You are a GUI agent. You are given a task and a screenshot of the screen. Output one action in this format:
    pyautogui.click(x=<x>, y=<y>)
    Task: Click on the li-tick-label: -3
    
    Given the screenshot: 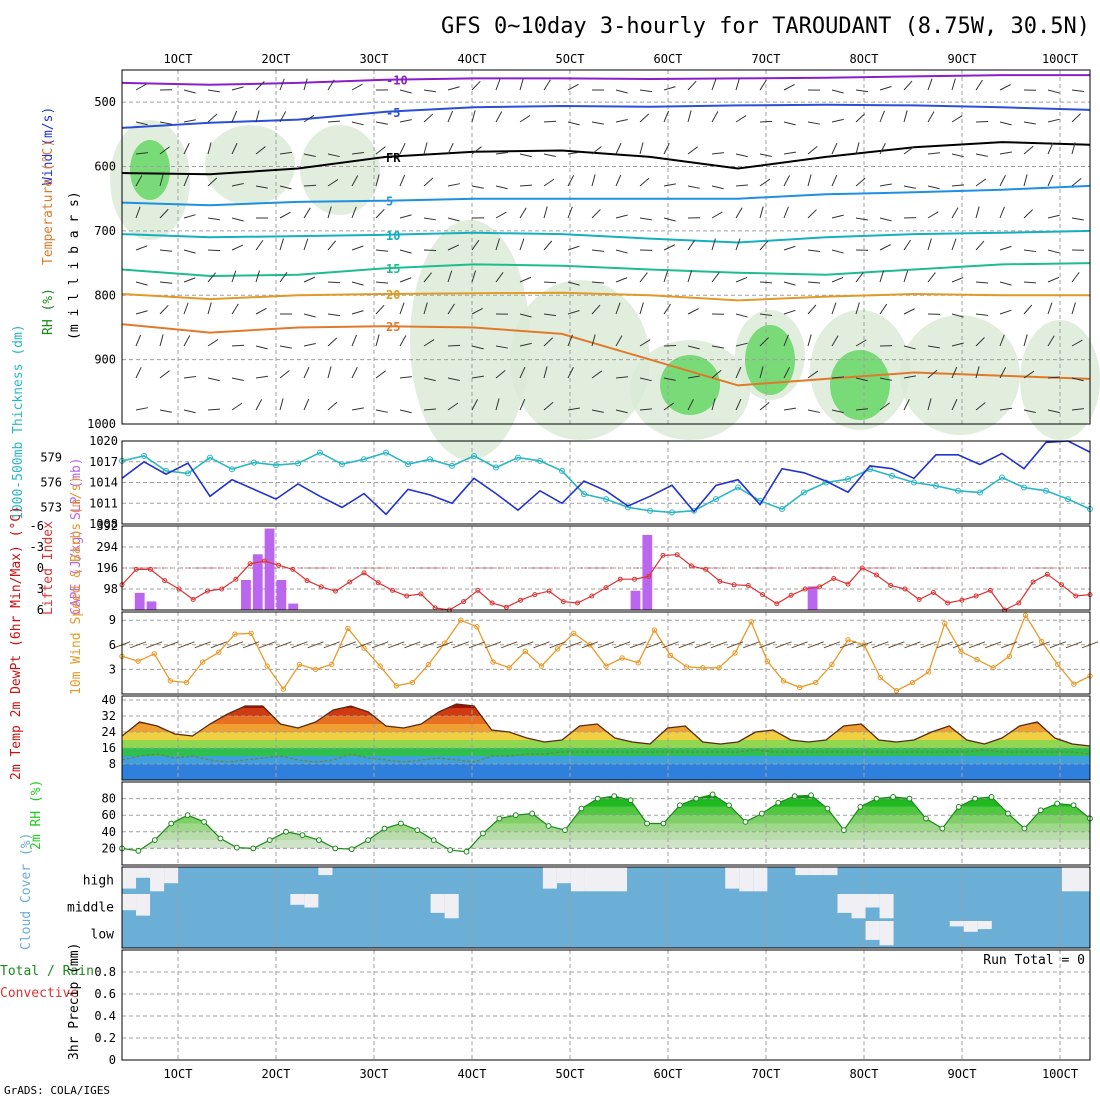 What is the action you would take?
    pyautogui.click(x=37, y=547)
    